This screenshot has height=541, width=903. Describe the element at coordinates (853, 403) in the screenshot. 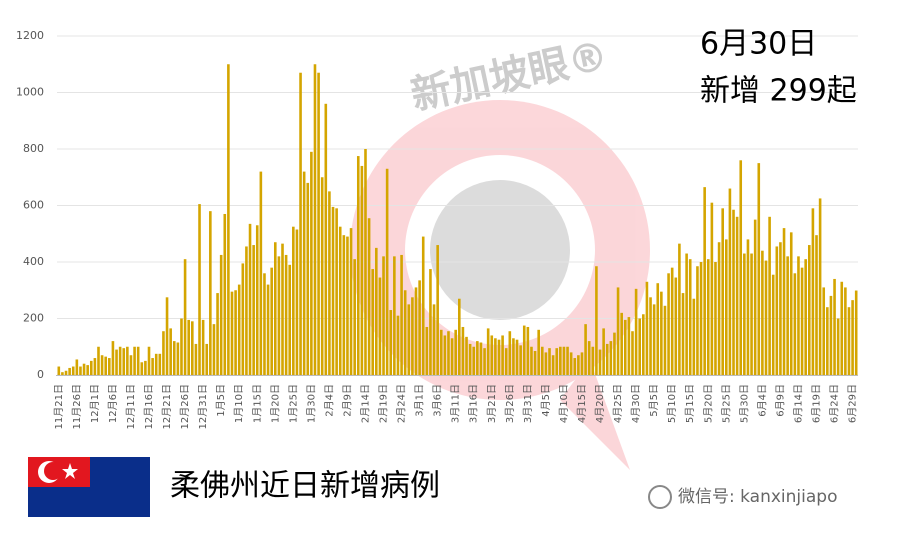

I see `x-tick-label: 6月29日` at that location.